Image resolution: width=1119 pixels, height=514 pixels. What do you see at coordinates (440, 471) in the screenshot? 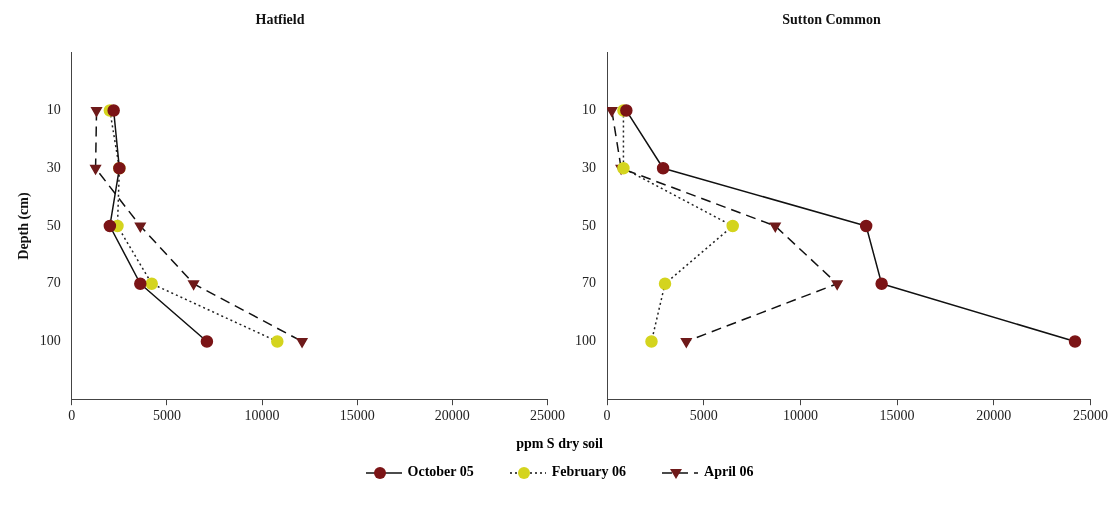
I see `legend-label: October 05` at bounding box center [440, 471].